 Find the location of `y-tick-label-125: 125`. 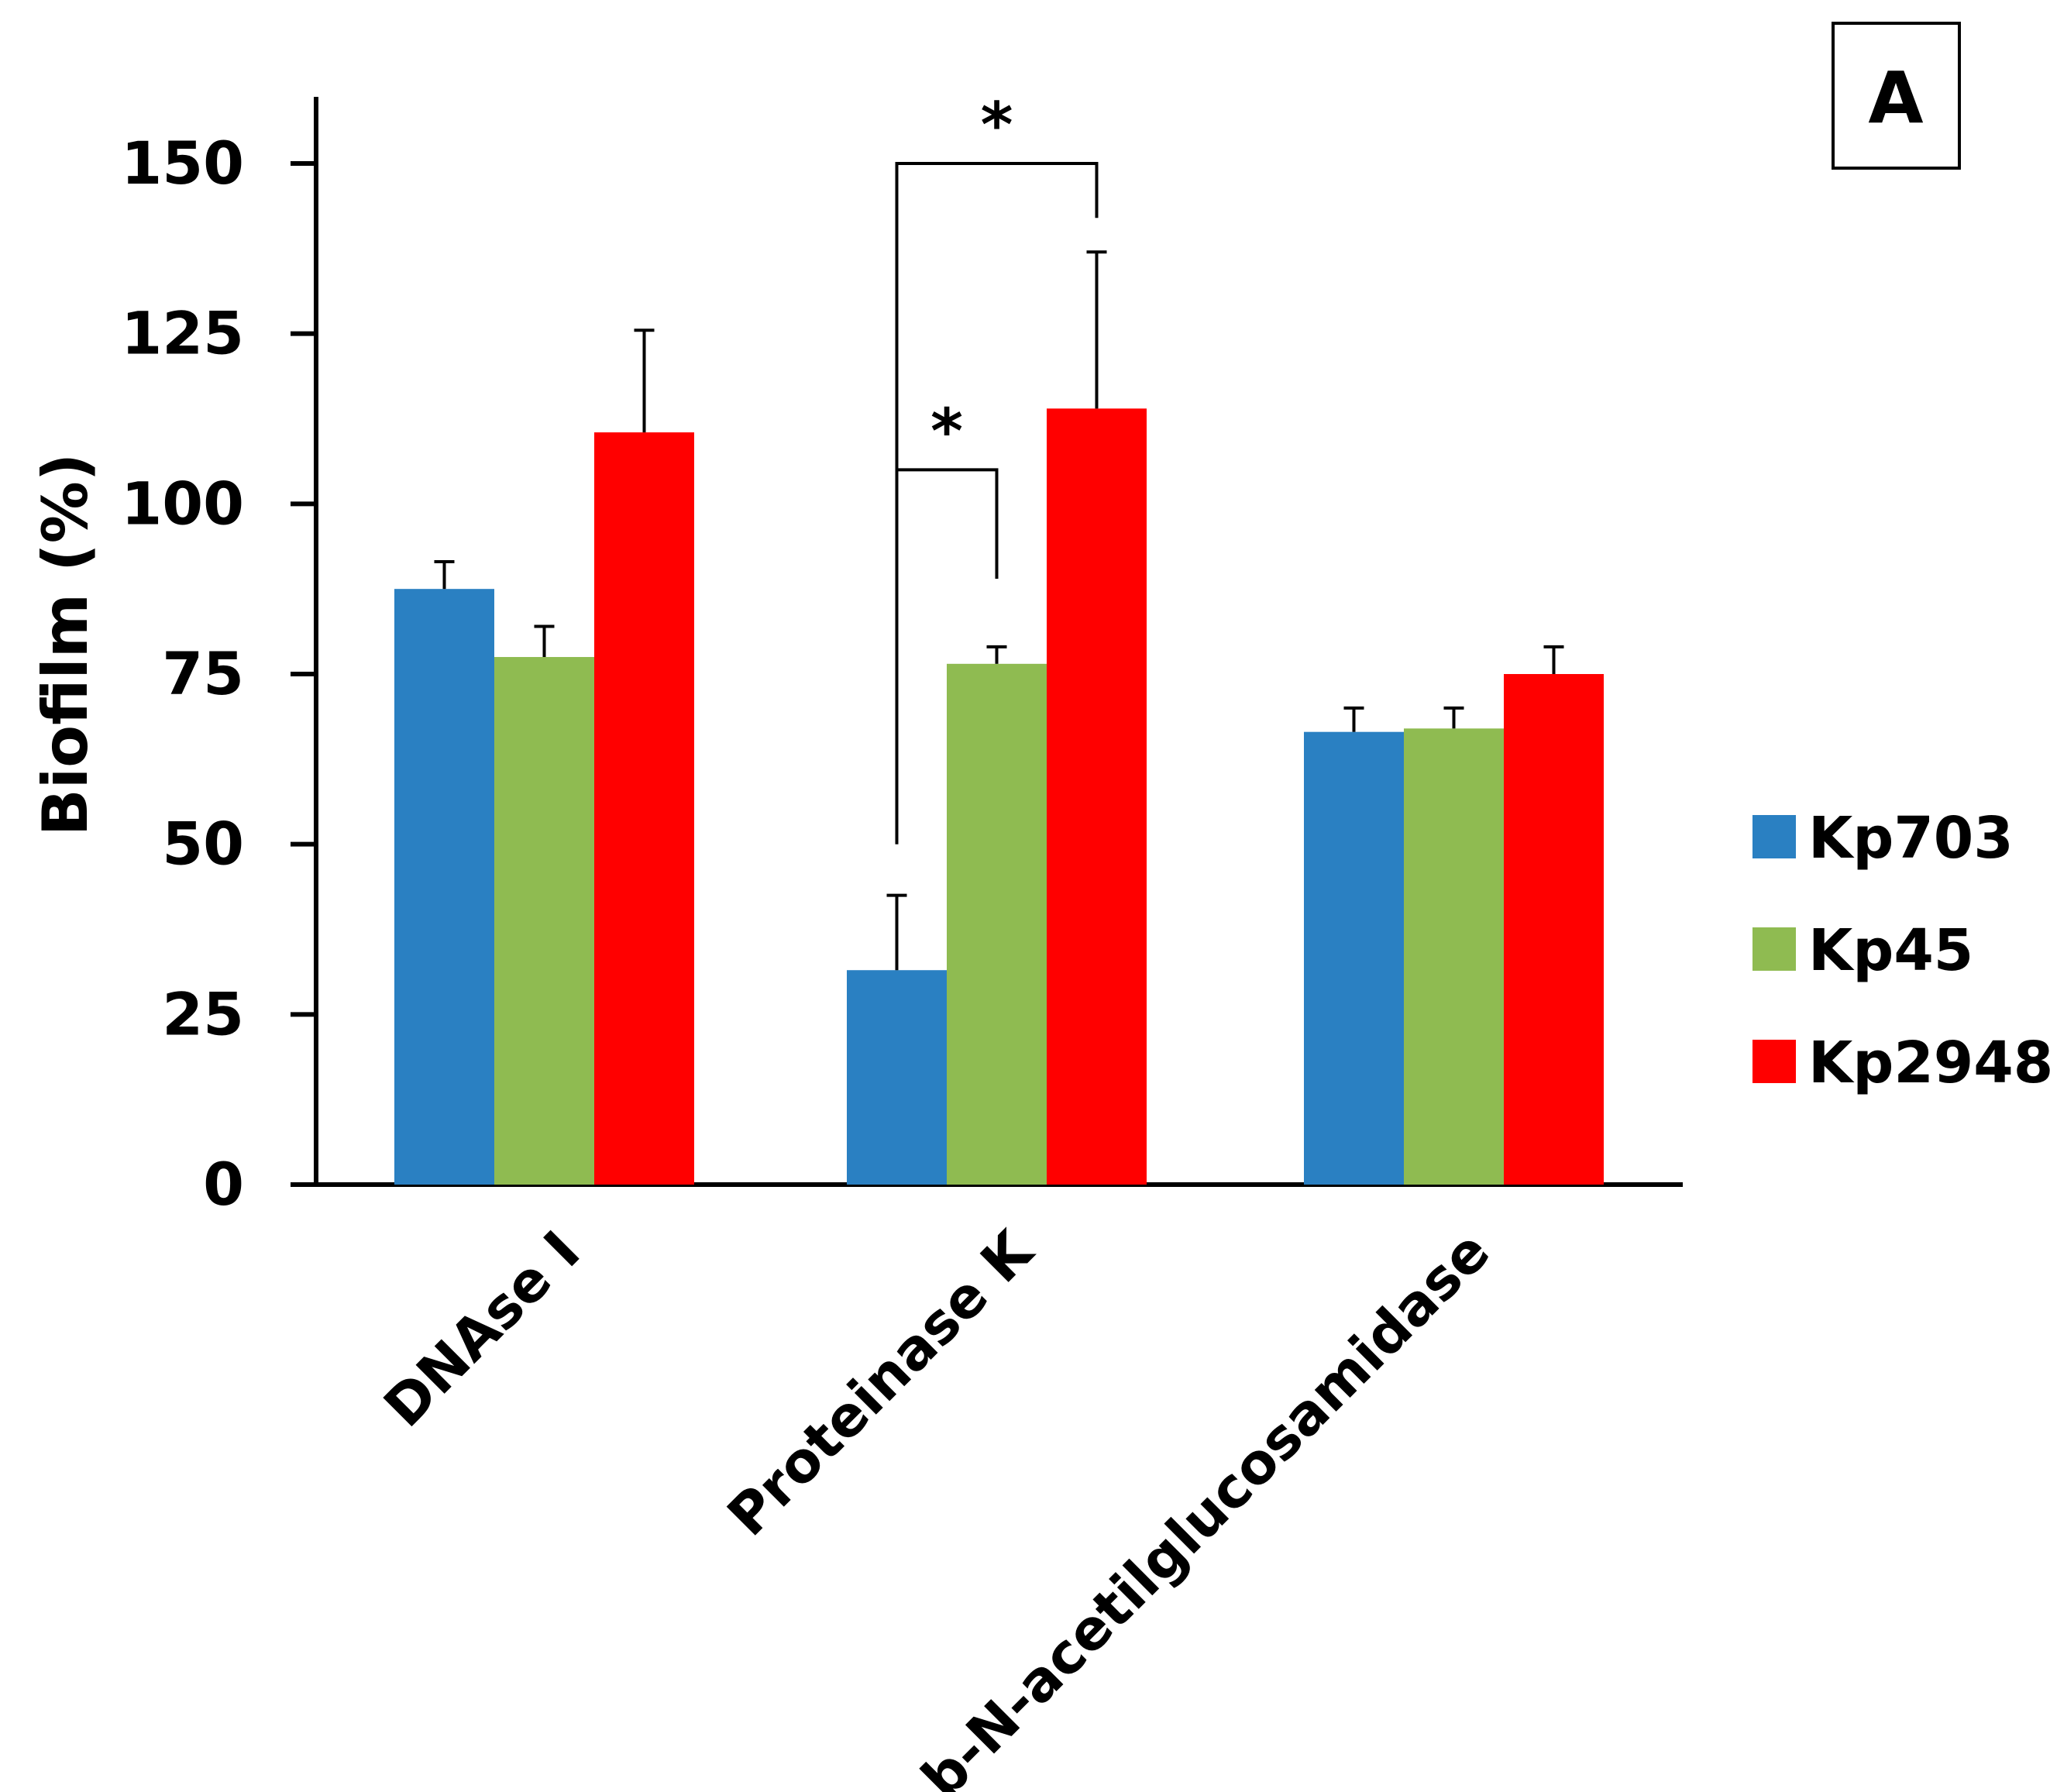

y-tick-label-125: 125 is located at coordinates (182, 334).